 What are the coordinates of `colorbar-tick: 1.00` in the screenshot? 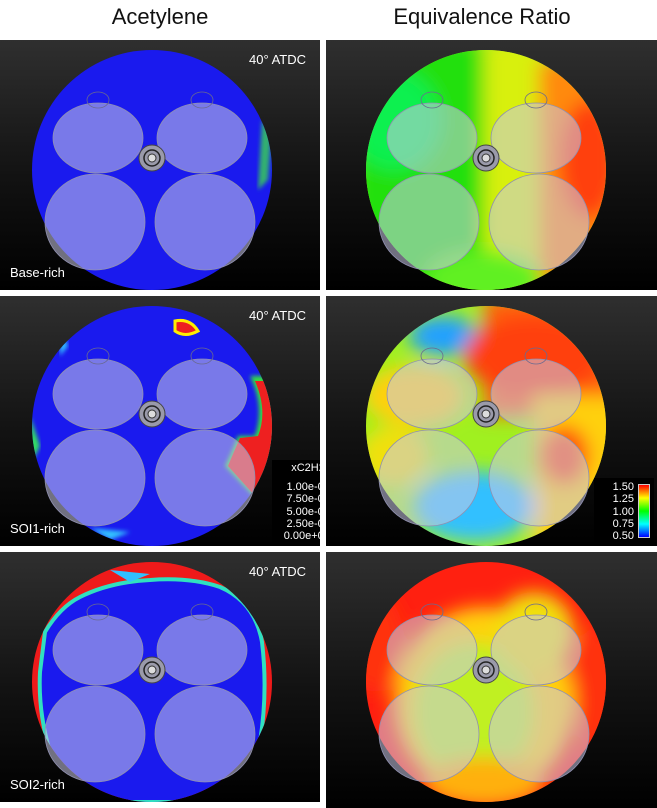 It's located at (623, 512).